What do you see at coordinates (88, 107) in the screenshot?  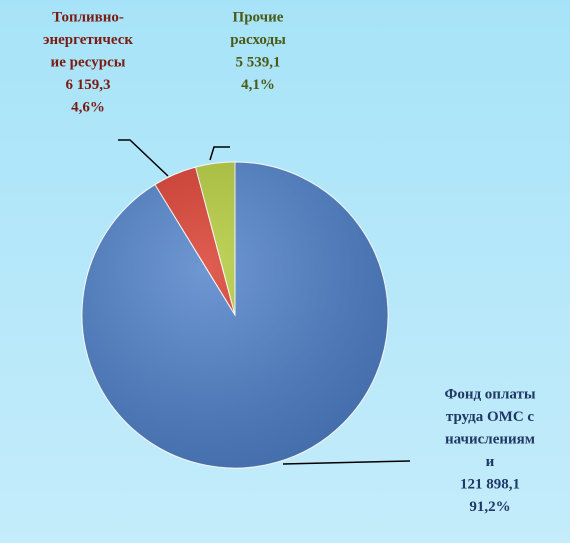 I see `percent-label: 4,6%` at bounding box center [88, 107].